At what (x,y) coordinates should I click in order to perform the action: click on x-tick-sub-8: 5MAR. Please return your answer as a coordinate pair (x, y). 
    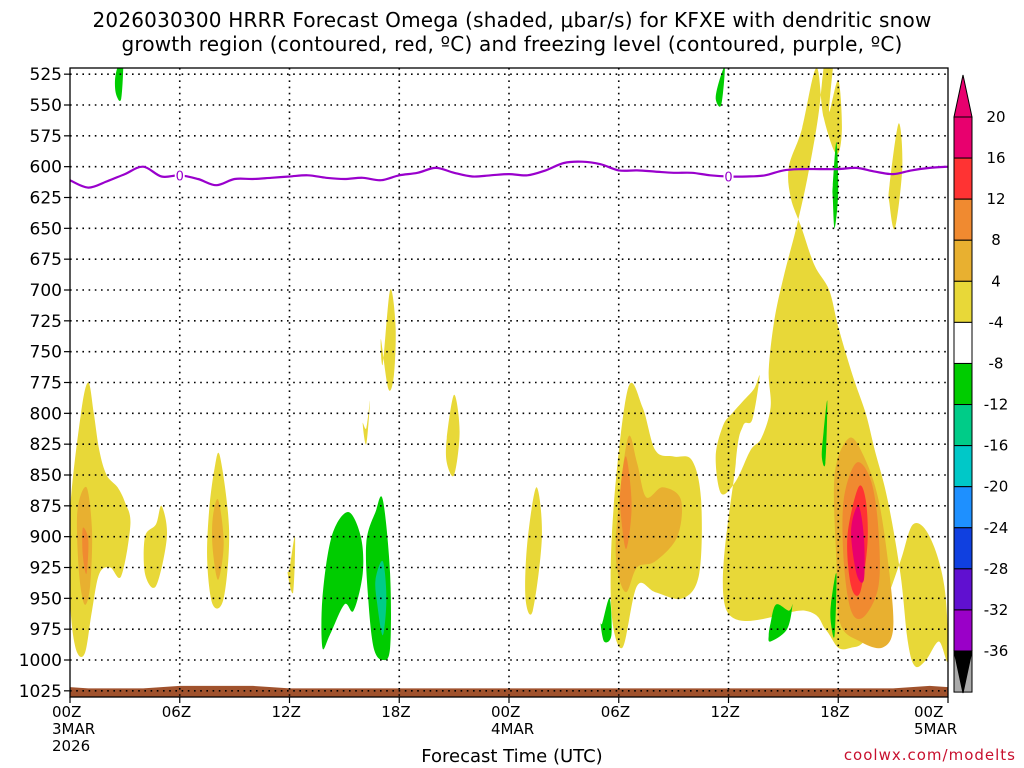
    Looking at the image, I should click on (936, 729).